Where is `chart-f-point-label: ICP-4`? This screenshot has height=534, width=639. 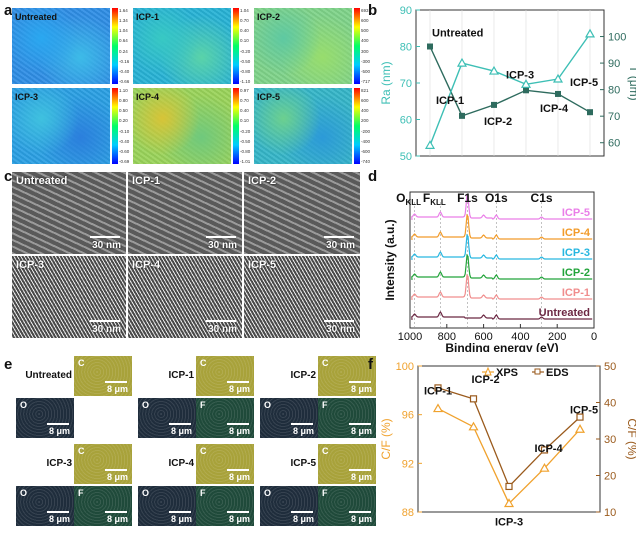
chart-f-point-label: ICP-4 is located at coordinates (548, 449).